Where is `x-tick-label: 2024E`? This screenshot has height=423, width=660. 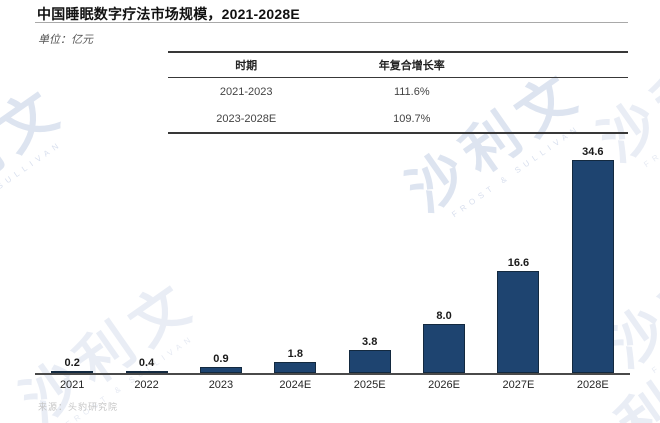
x-tick-label: 2024E is located at coordinates (295, 385).